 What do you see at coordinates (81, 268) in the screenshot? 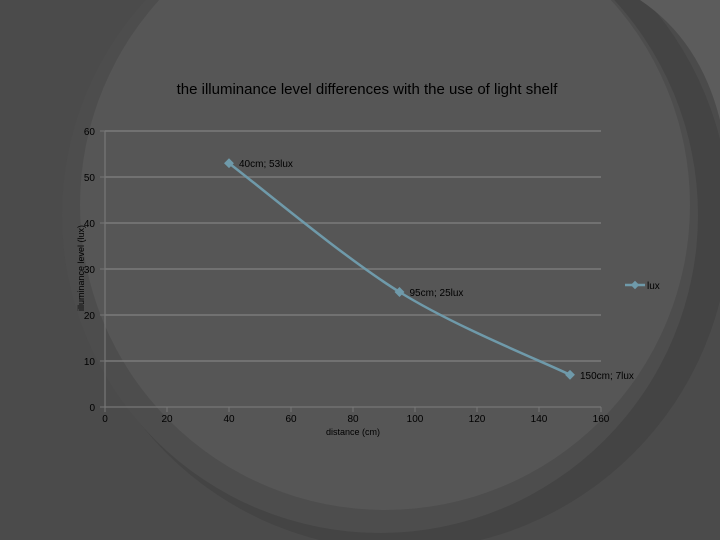
I see `y-axis-label: illuminance level (lux)` at bounding box center [81, 268].